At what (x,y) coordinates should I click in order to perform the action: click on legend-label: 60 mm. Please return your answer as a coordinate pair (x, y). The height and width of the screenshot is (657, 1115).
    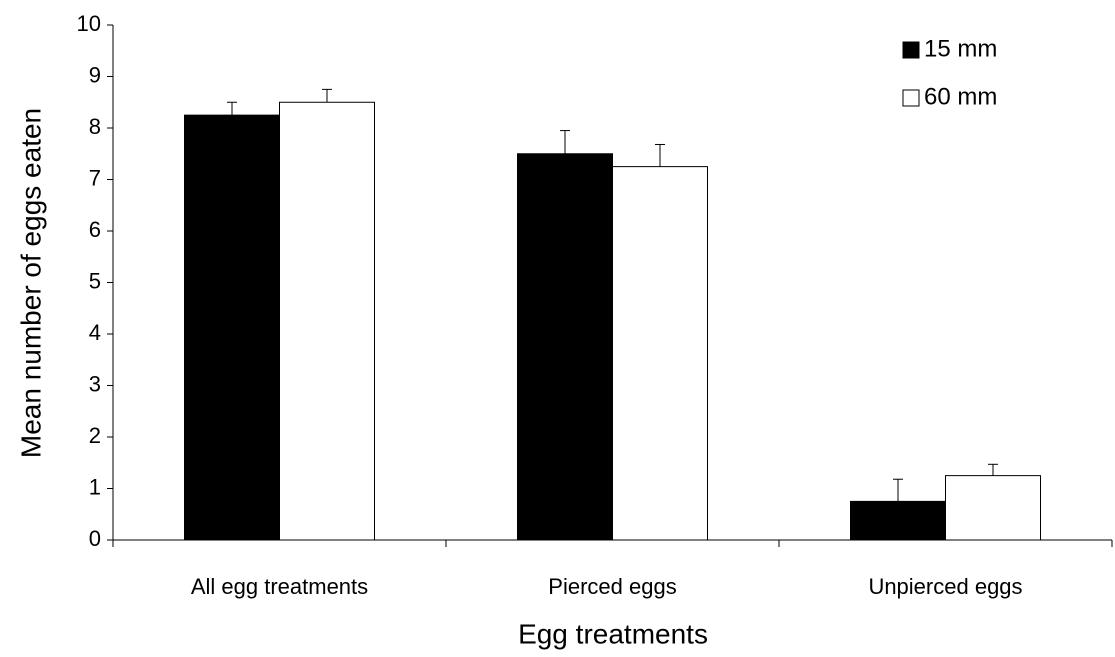
    Looking at the image, I should click on (960, 96).